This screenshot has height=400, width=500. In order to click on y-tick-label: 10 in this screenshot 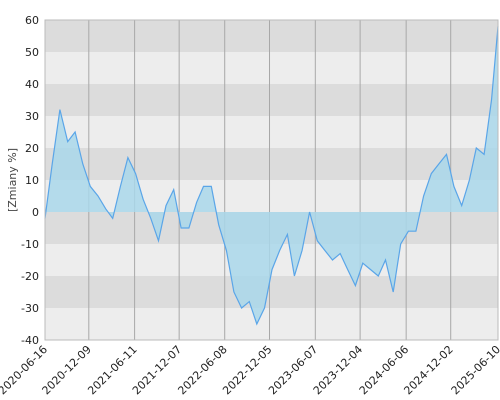, I will do `click(32, 180)`.